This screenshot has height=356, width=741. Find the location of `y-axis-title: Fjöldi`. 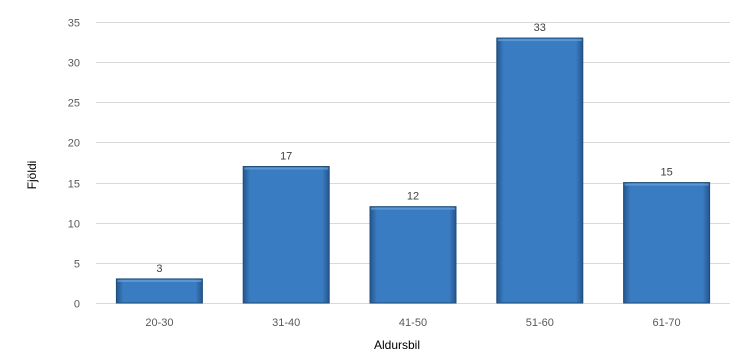

y-axis-title: Fjöldi is located at coordinates (32, 175).